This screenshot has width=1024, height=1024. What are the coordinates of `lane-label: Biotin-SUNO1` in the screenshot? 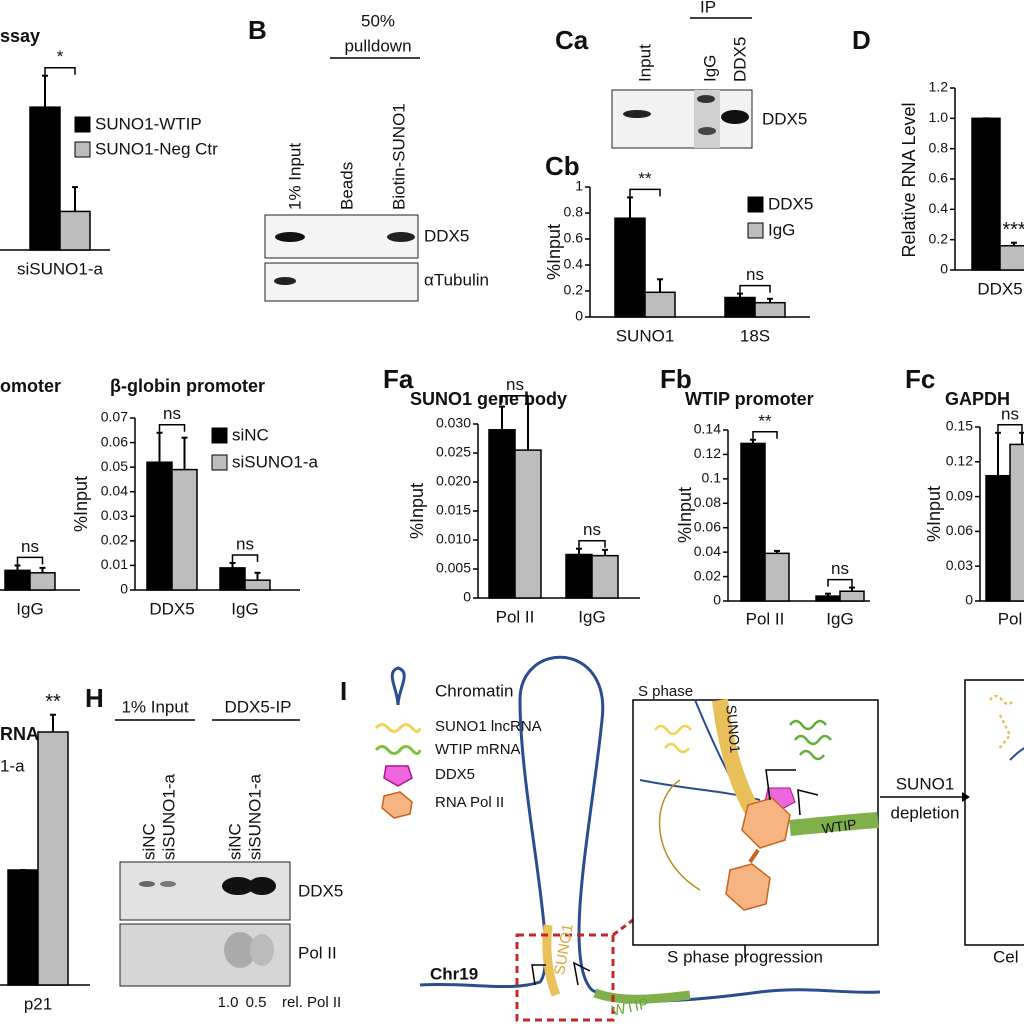 It's located at (398, 156).